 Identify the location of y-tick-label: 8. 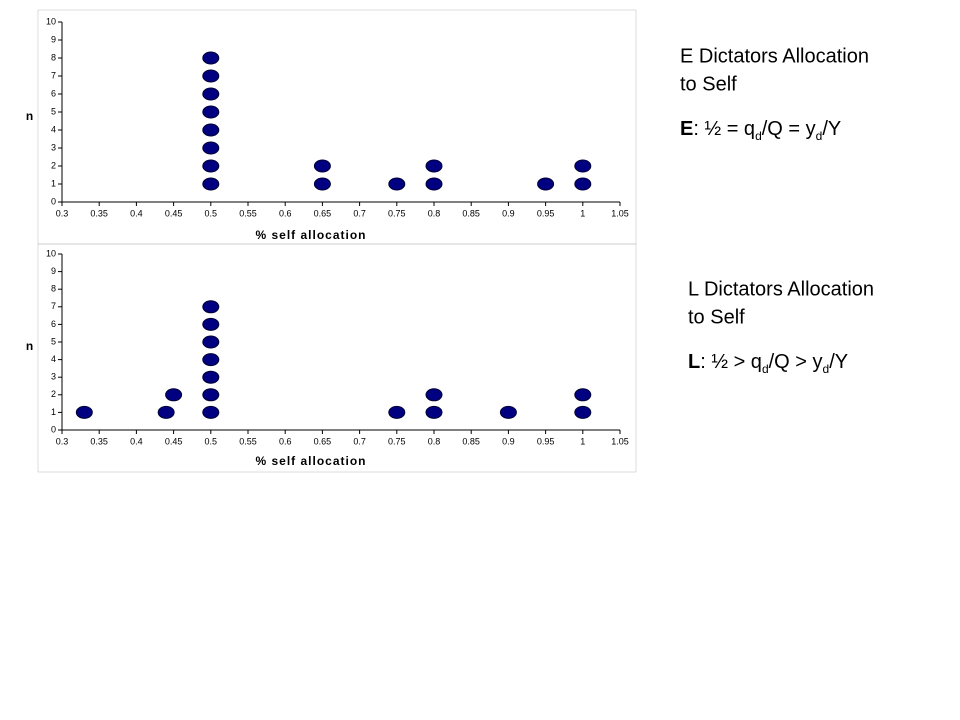
(53, 57).